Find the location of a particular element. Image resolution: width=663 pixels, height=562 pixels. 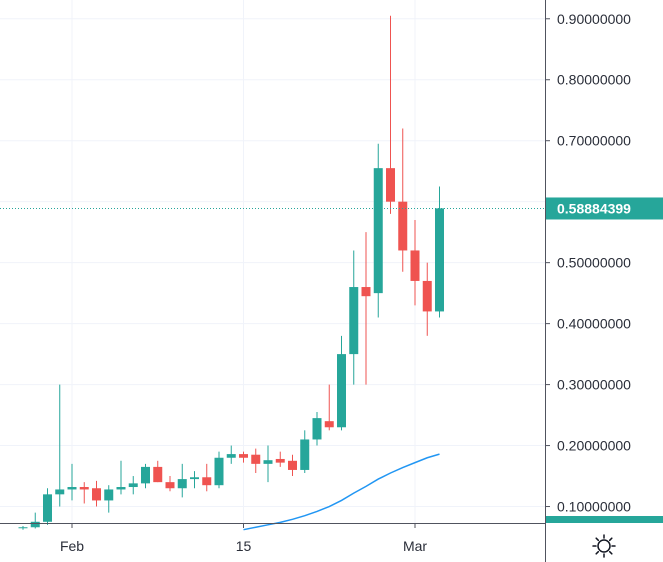

price-axis-label: 0.90000000 is located at coordinates (594, 19).